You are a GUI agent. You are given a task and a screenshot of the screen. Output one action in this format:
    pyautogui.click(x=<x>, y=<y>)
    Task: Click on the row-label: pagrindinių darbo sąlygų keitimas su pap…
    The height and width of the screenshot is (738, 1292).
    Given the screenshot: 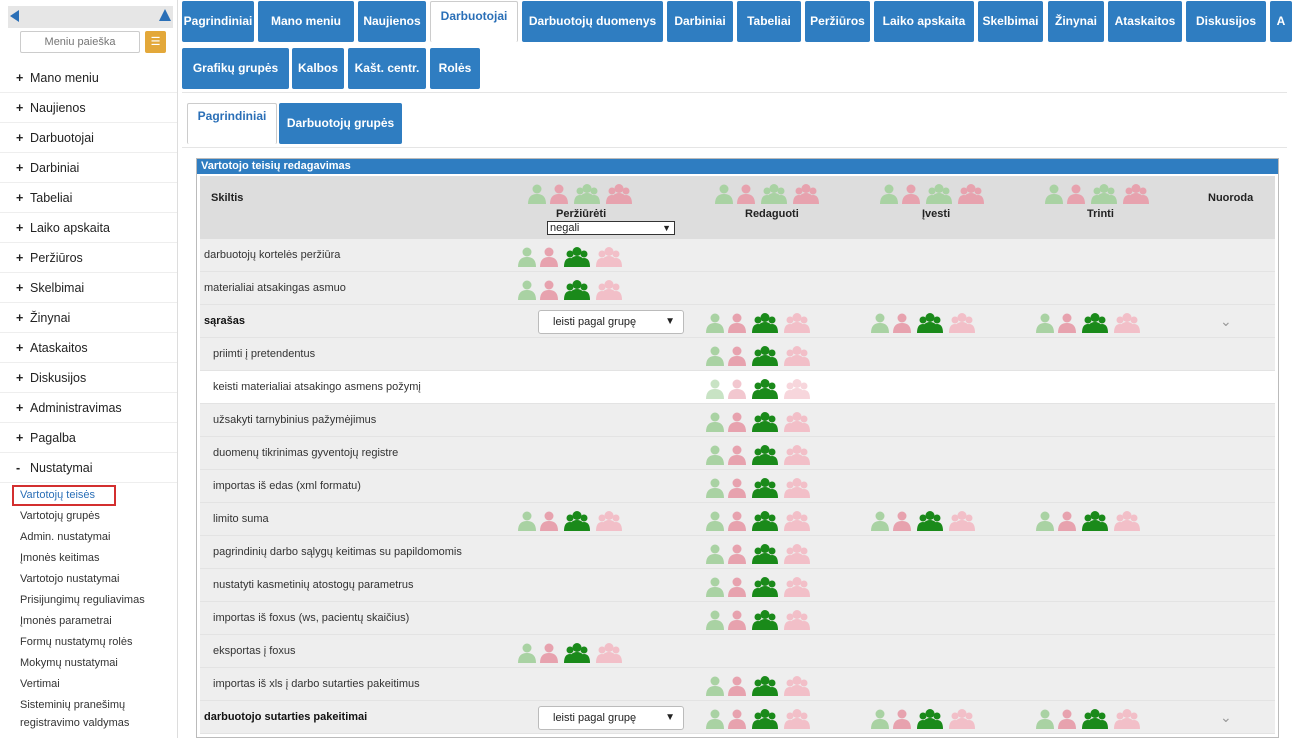 What is the action you would take?
    pyautogui.click(x=337, y=552)
    